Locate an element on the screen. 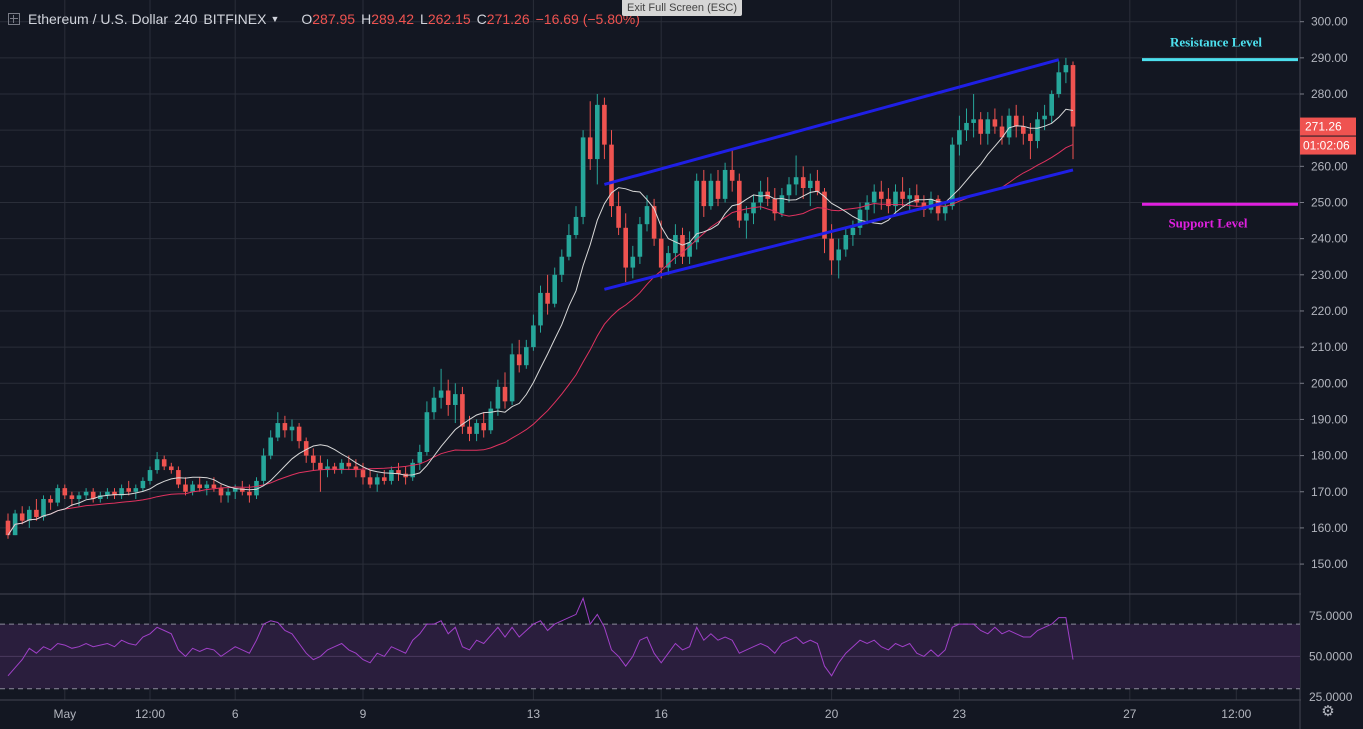 This screenshot has height=729, width=1363. interval-label: 240 is located at coordinates (186, 19).